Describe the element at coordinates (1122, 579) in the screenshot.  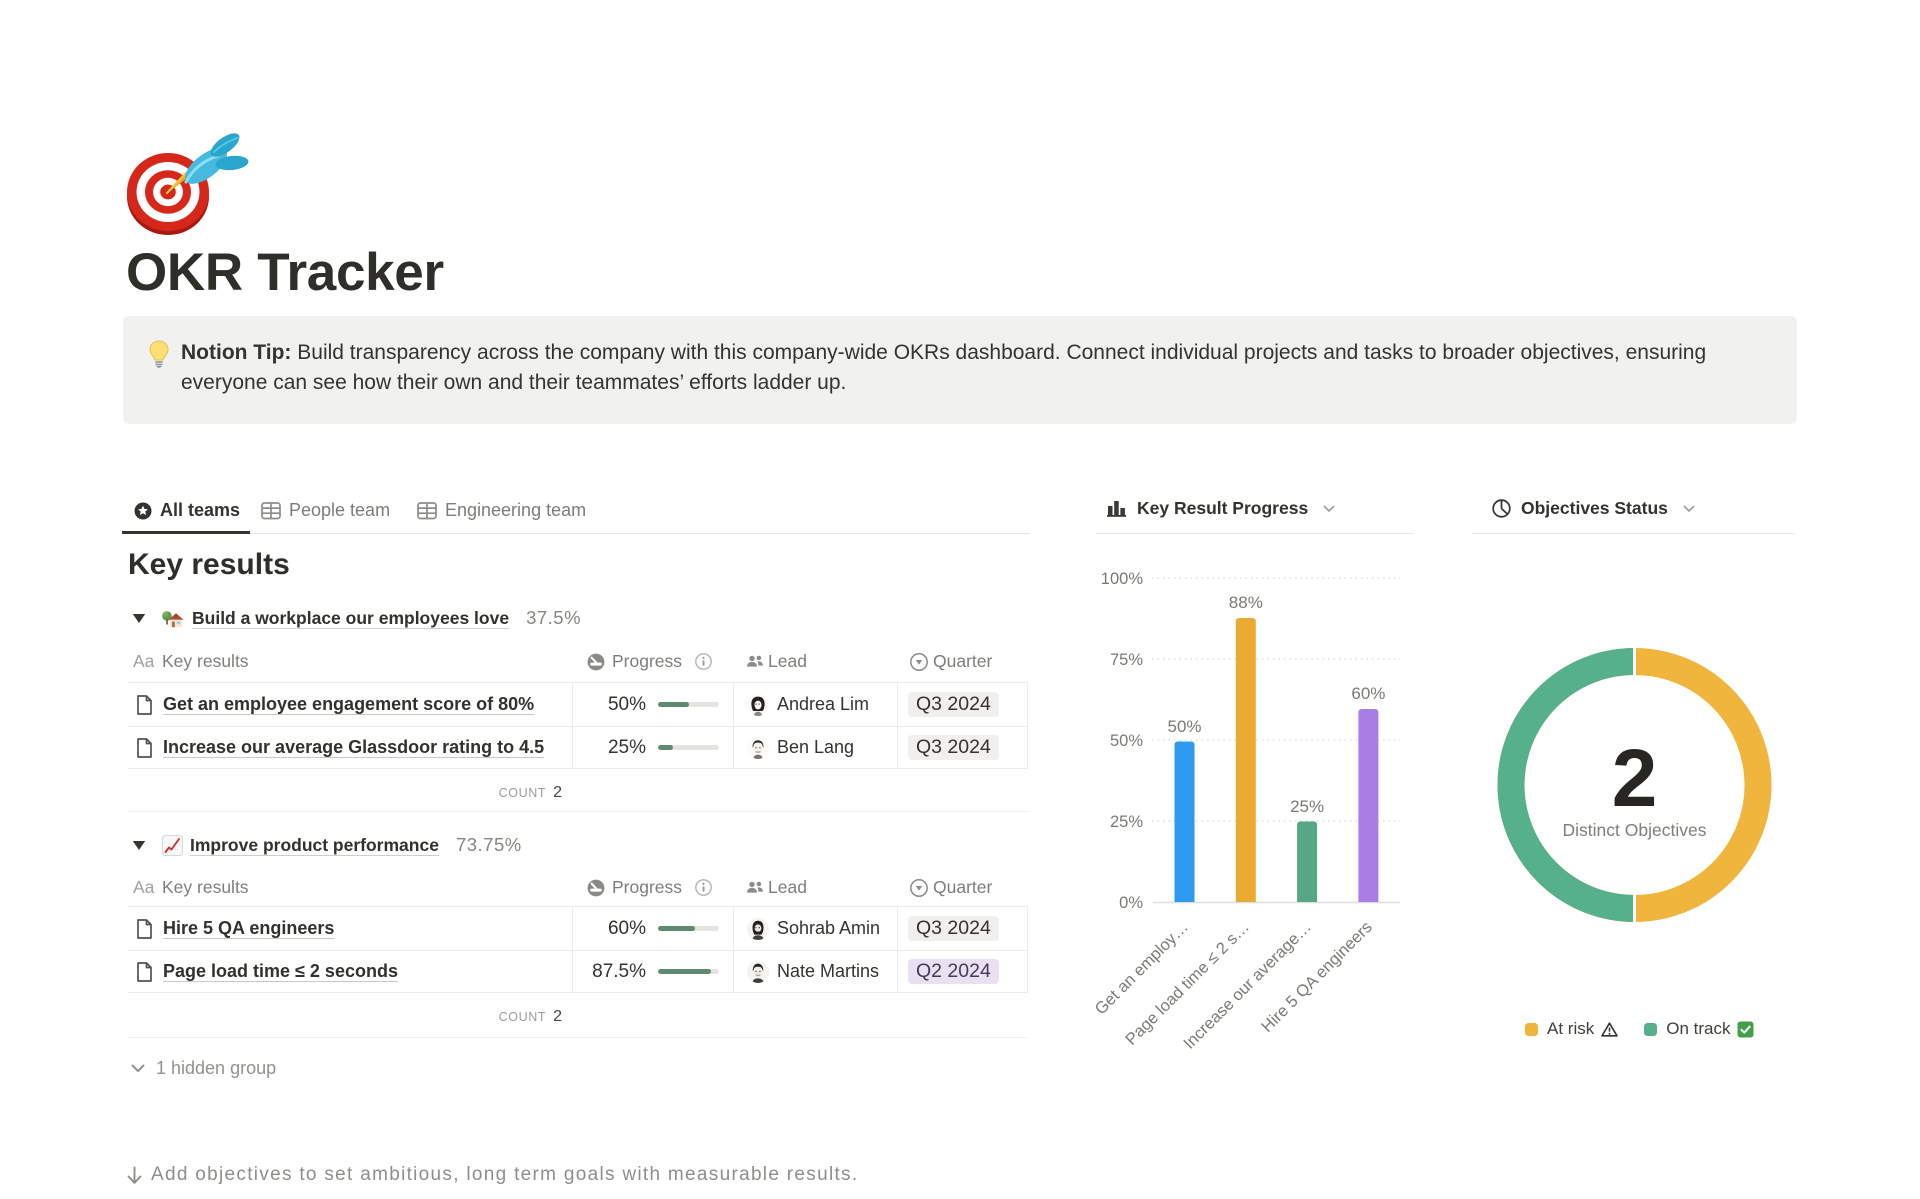
I see `svg-text: 100%` at that location.